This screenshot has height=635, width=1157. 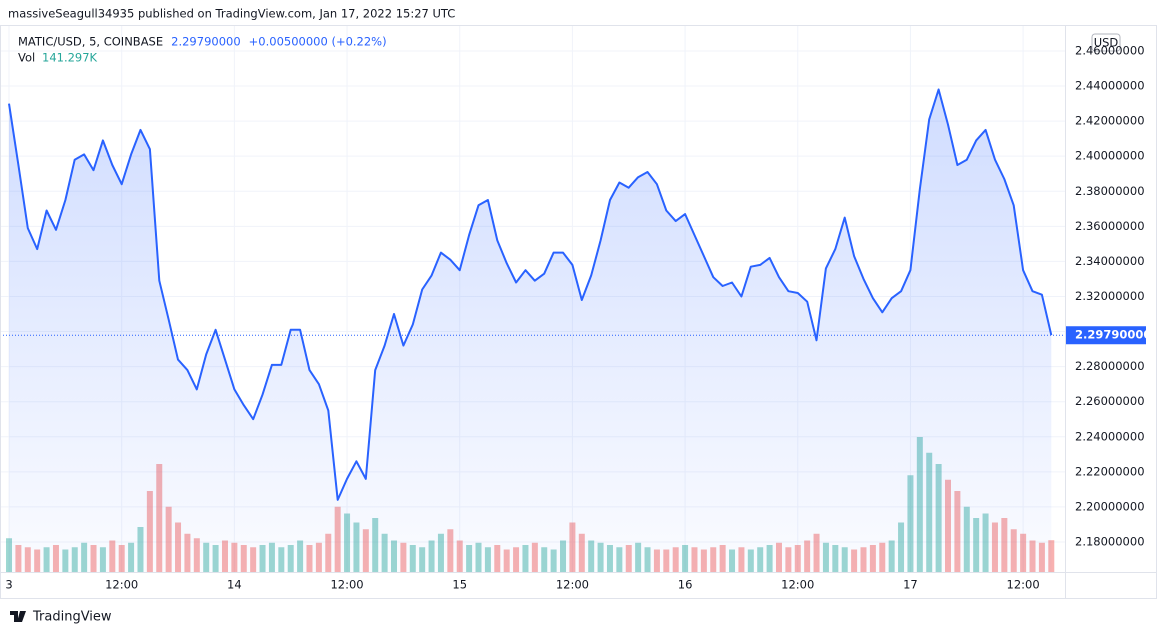 I want to click on y-tick-label: 2.20000000, so click(x=1110, y=506).